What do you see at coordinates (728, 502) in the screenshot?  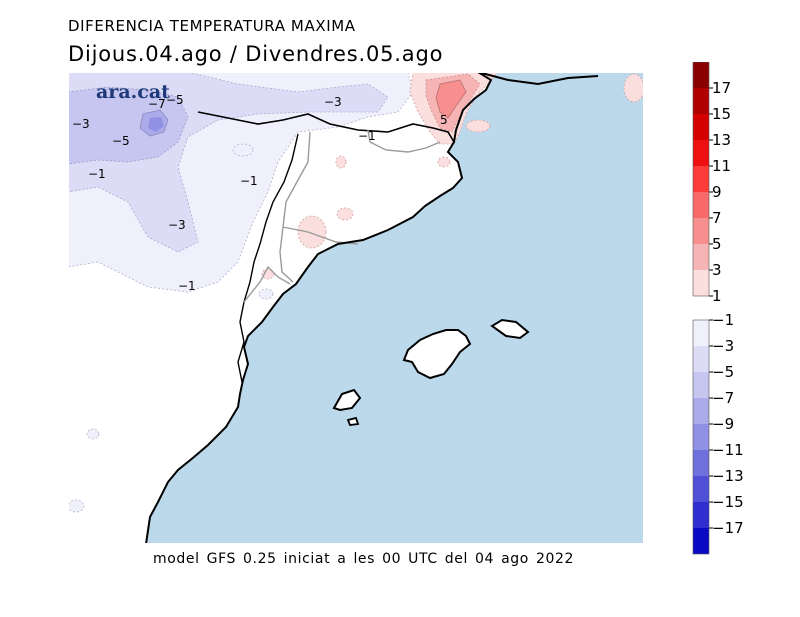 I see `colorbar-label: −15` at bounding box center [728, 502].